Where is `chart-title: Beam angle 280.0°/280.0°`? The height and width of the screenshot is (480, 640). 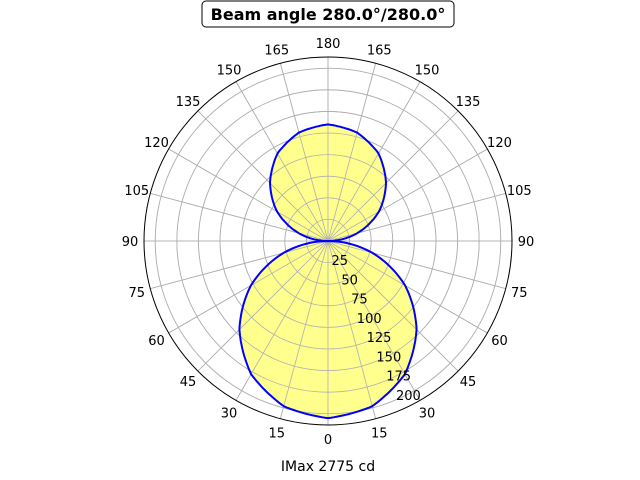
chart-title: Beam angle 280.0°/280.0° is located at coordinates (328, 14).